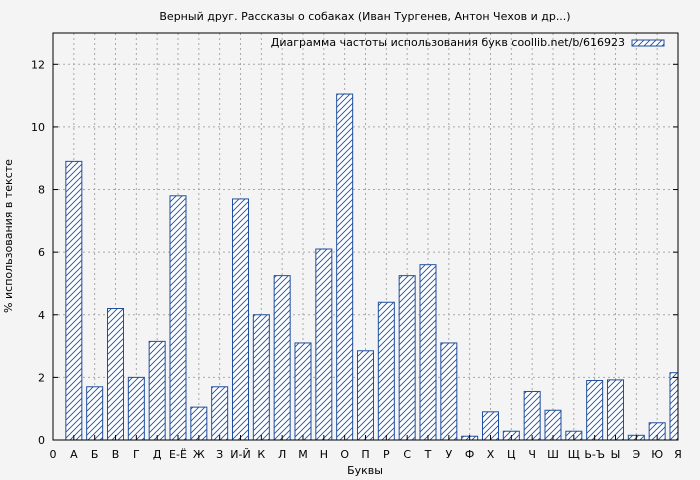 The height and width of the screenshot is (480, 700). I want to click on y-tick-label: 6, so click(41, 252).